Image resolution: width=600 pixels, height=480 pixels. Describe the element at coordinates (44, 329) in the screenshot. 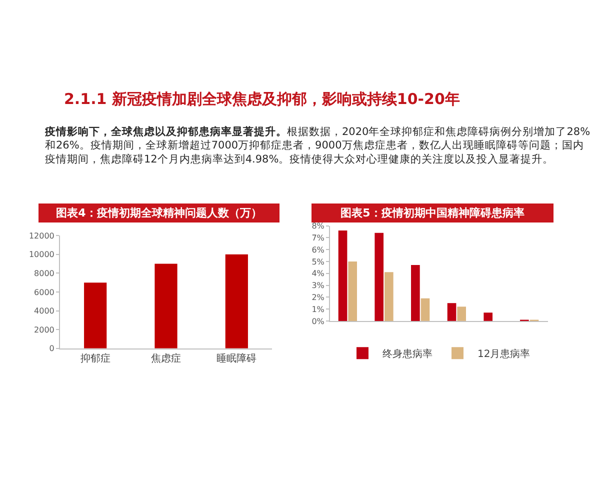

I see `y-tick-label: 2000` at that location.